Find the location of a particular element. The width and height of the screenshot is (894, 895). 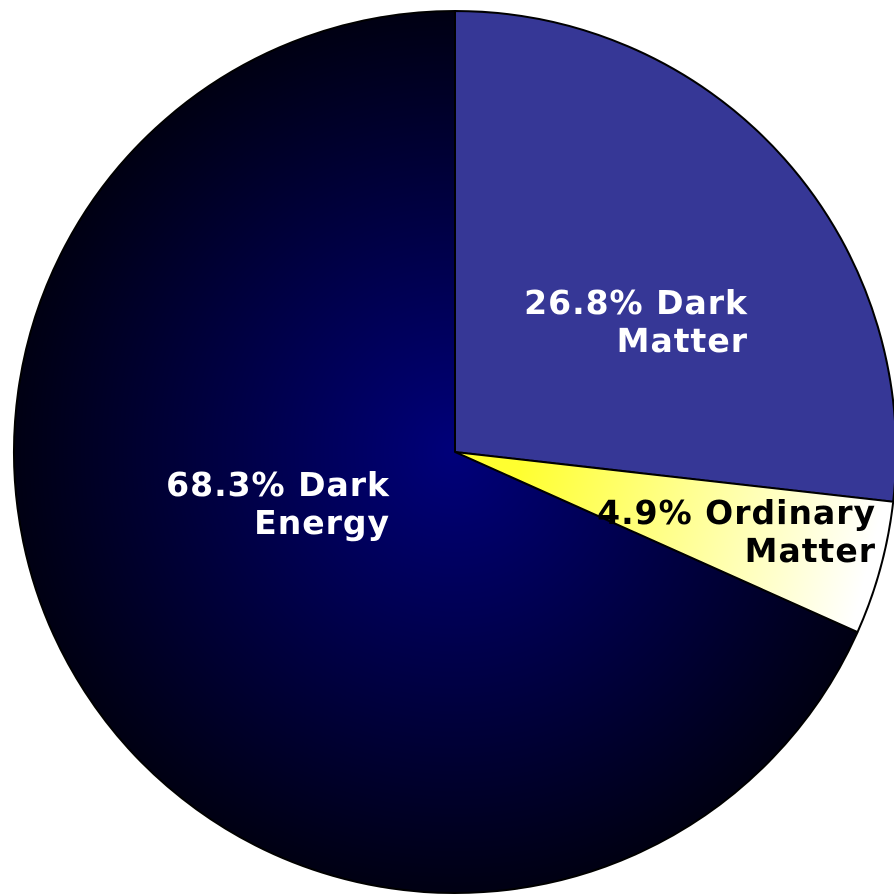

label-ordinary-matter: 4.9% Ordinary Matter is located at coordinates (736, 531).